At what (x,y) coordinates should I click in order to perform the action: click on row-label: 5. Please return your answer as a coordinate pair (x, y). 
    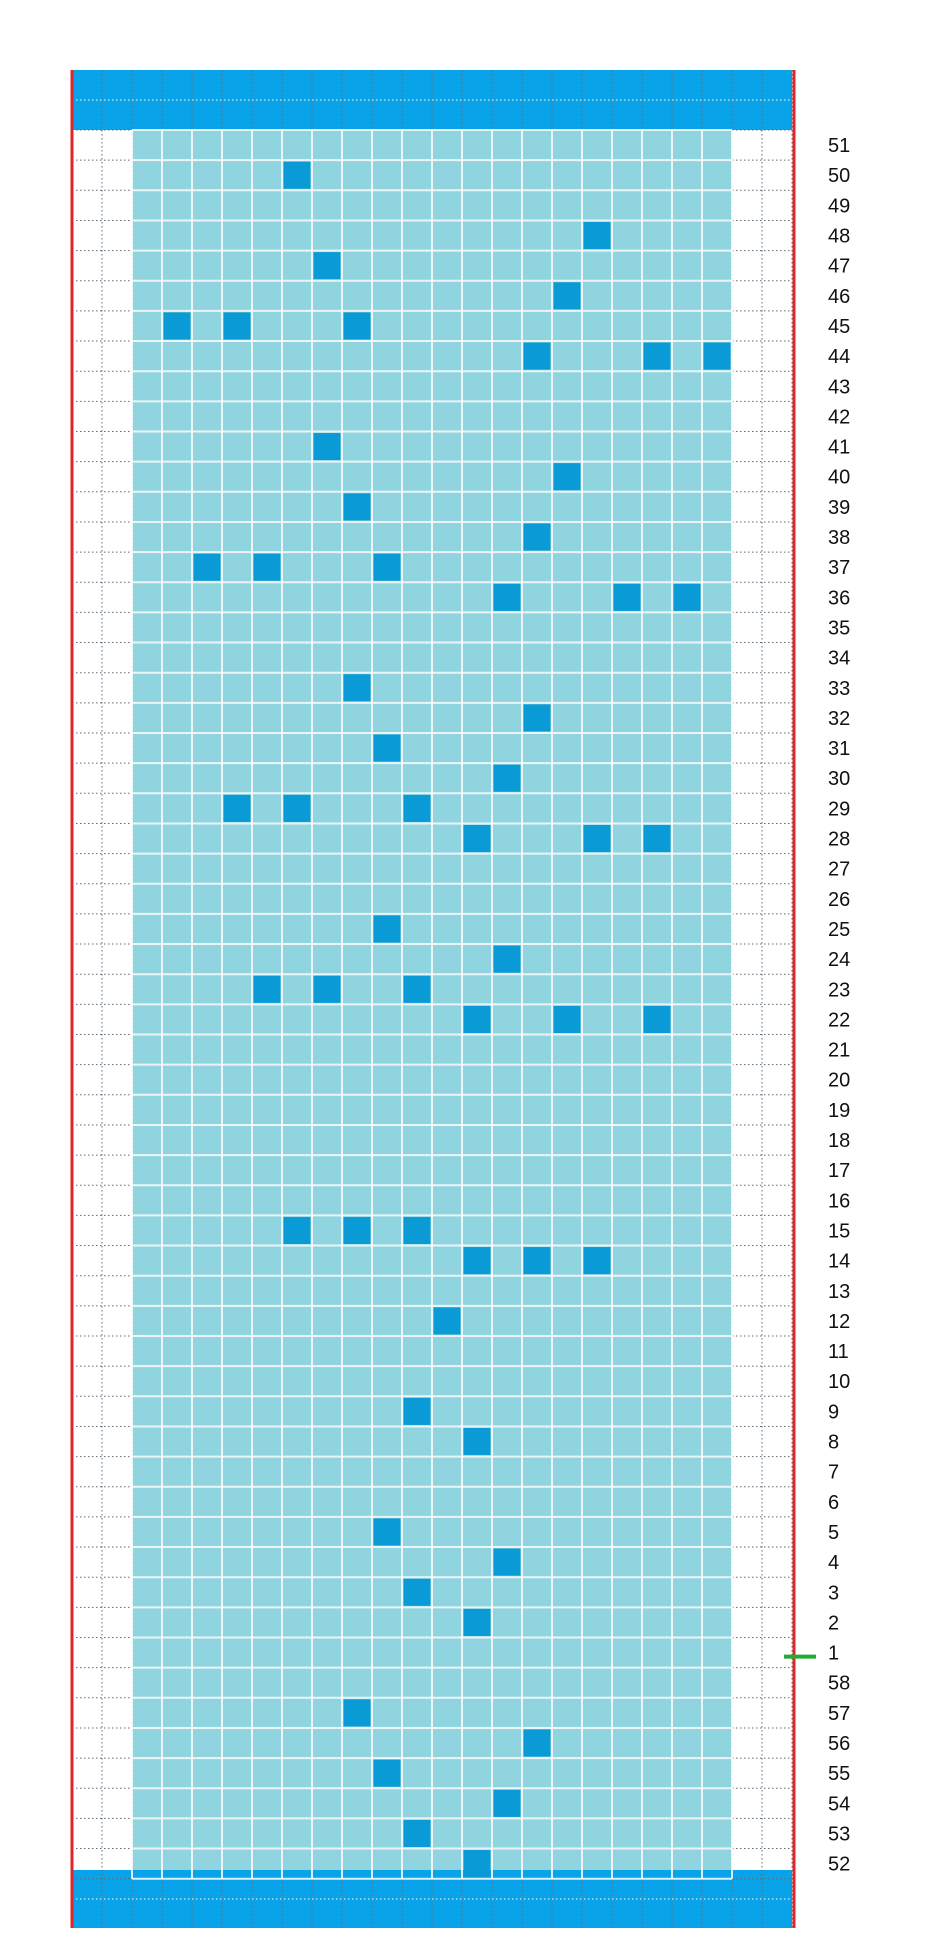
    Looking at the image, I should click on (833, 1533).